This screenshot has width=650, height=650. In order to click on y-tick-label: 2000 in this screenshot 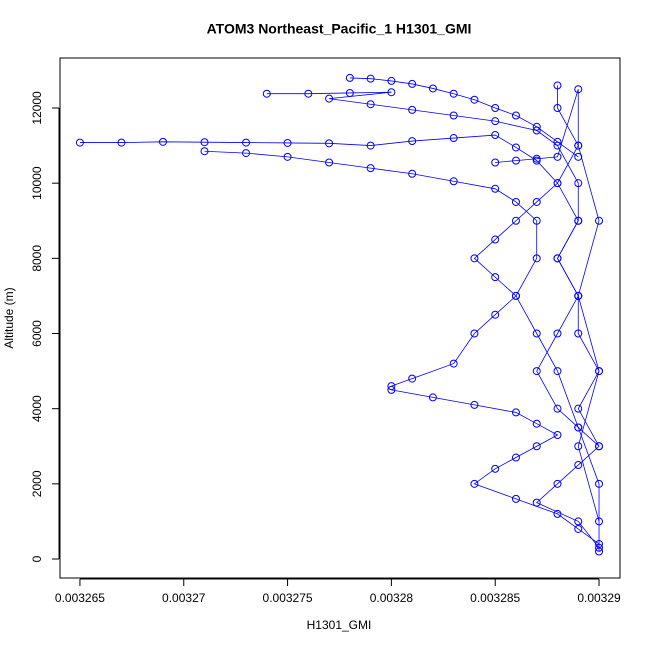, I will do `click(37, 483)`.